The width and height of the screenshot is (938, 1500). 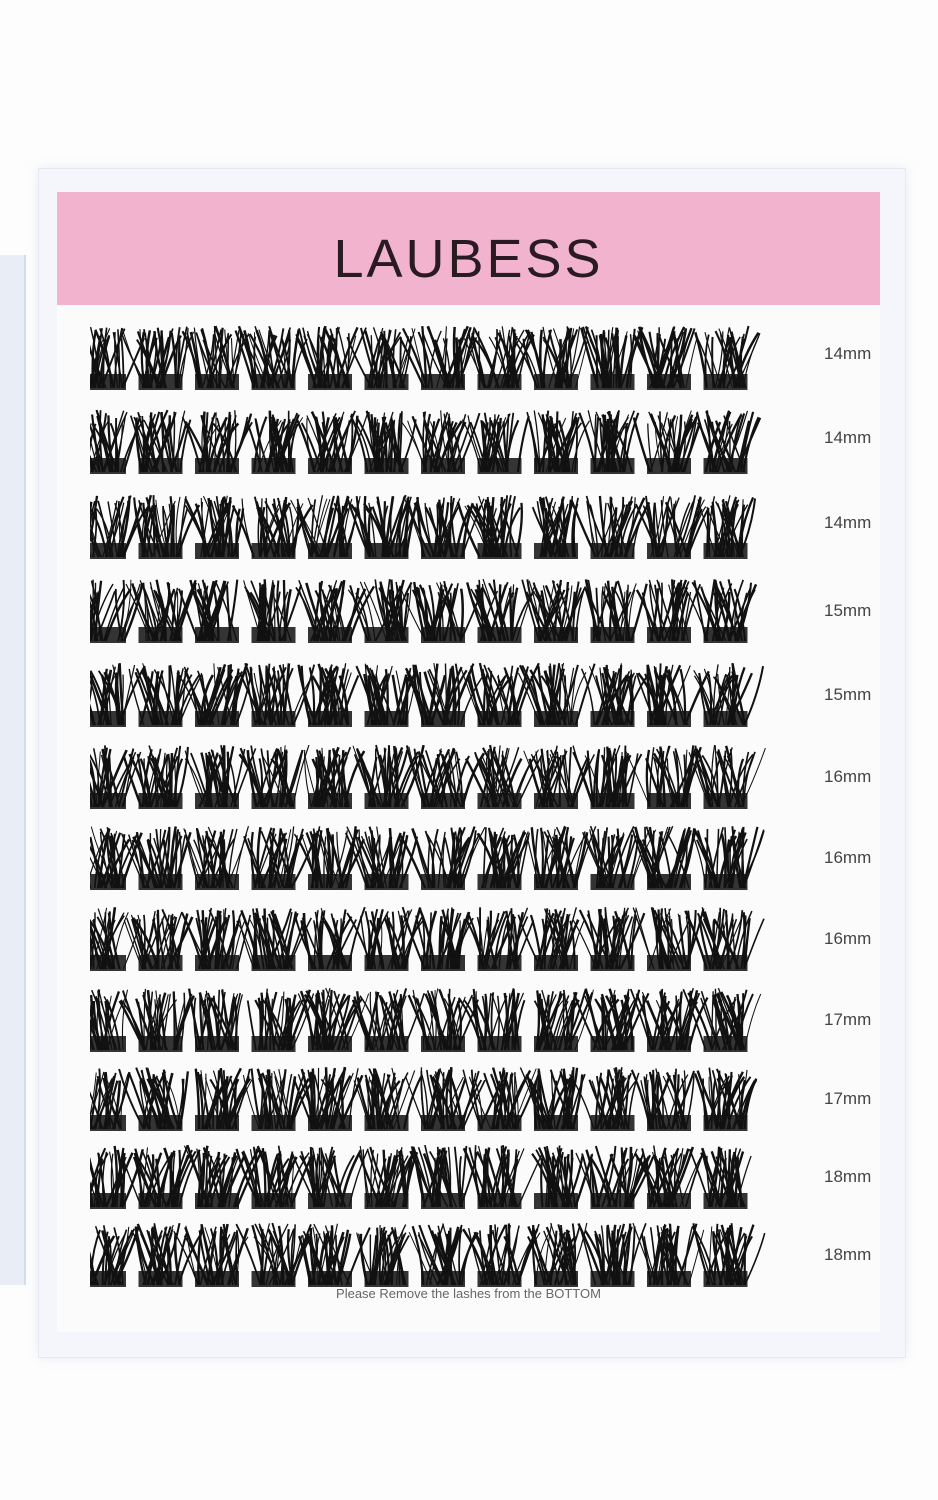 What do you see at coordinates (468, 259) in the screenshot?
I see `brand-logo: LAUBESS` at bounding box center [468, 259].